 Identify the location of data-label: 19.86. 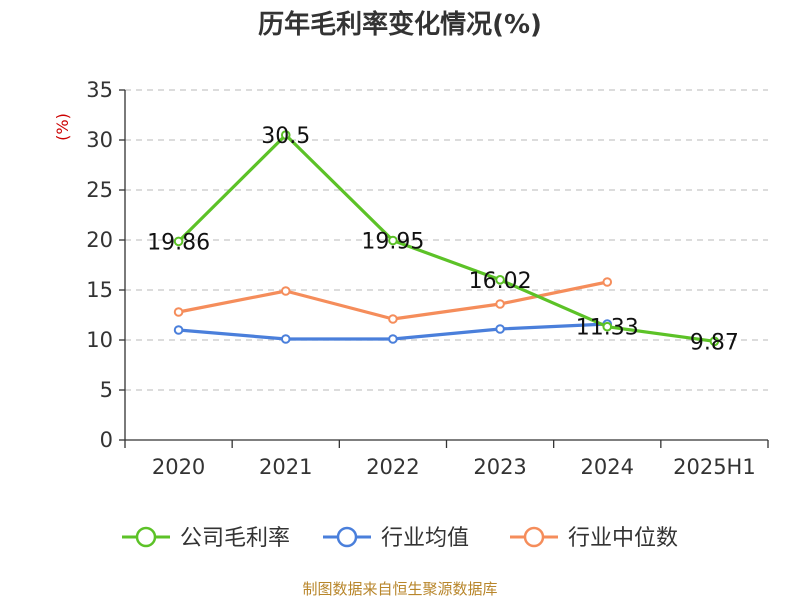
(178, 242).